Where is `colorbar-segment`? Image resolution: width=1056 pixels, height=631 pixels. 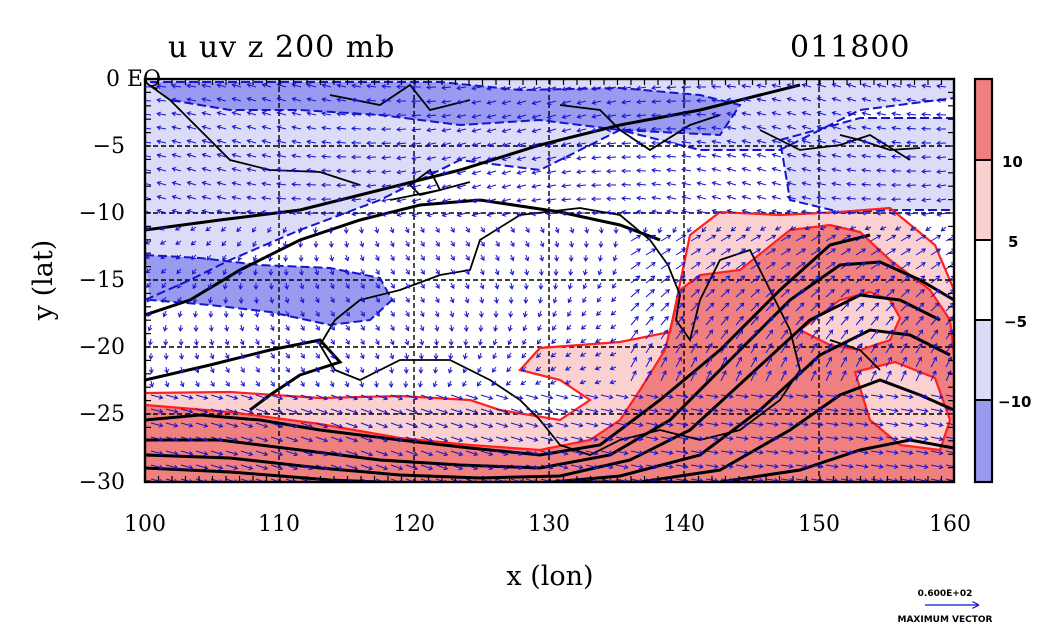 colorbar-segment is located at coordinates (983, 119).